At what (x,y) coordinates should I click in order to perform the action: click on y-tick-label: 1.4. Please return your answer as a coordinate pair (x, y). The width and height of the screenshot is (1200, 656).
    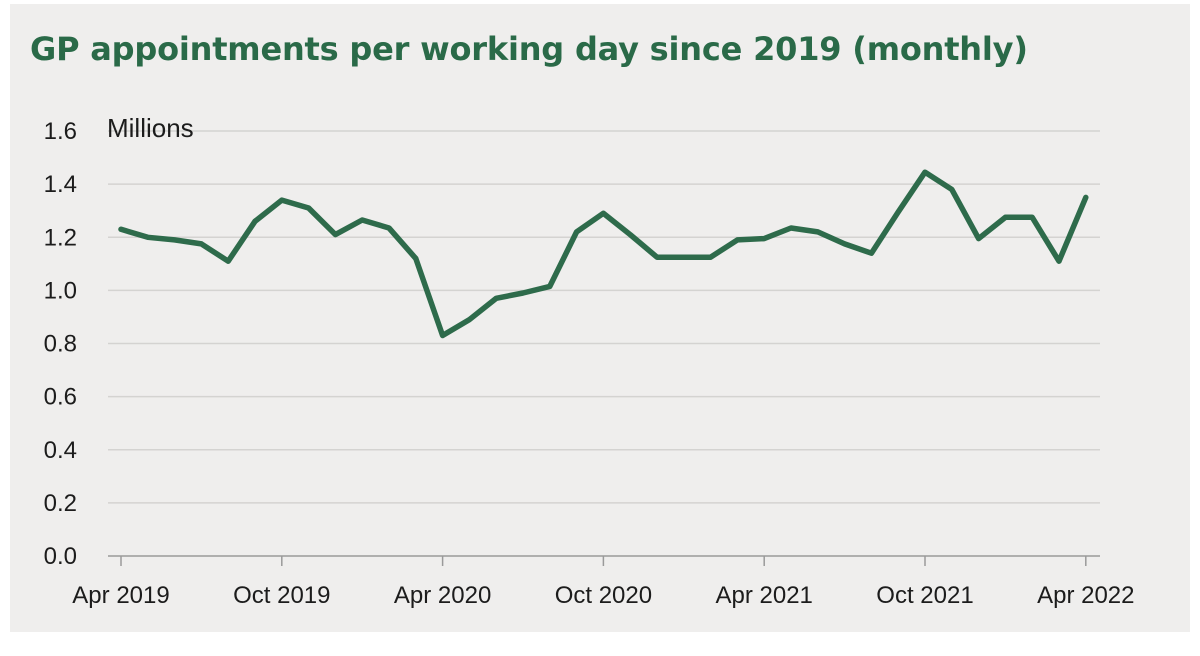
    Looking at the image, I should click on (60, 184).